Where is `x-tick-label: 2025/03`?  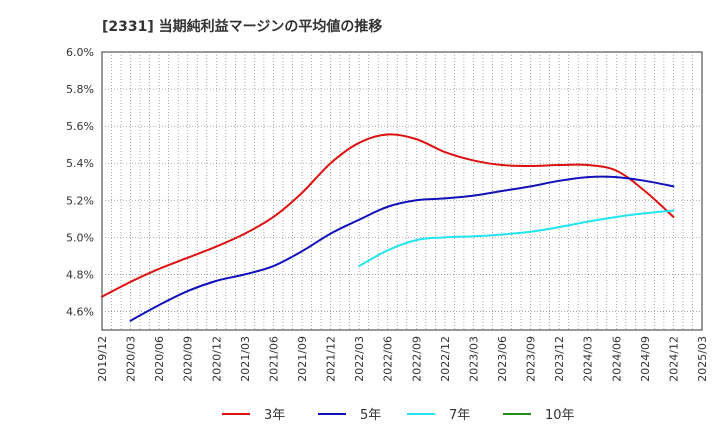 x-tick-label: 2025/03 is located at coordinates (702, 359).